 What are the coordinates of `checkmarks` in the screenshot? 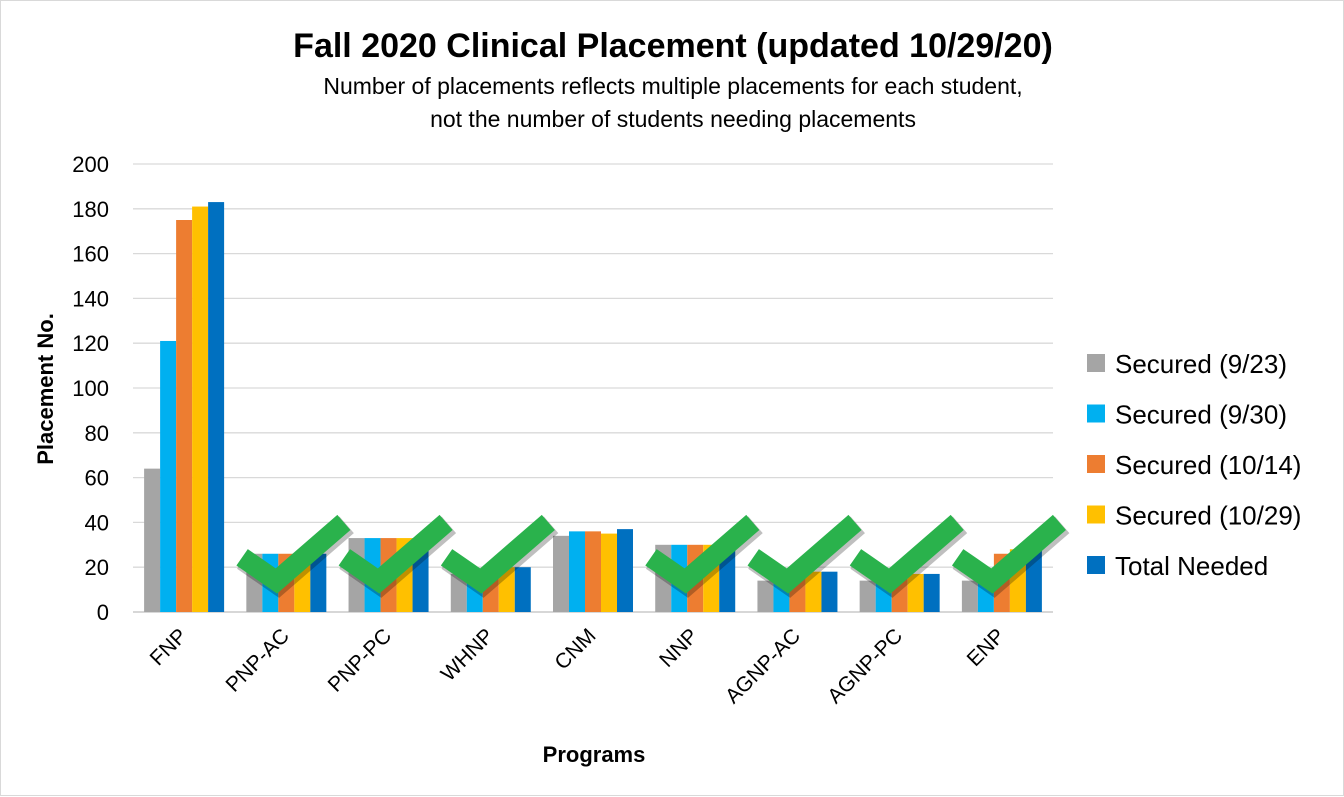 It's located at (653, 556).